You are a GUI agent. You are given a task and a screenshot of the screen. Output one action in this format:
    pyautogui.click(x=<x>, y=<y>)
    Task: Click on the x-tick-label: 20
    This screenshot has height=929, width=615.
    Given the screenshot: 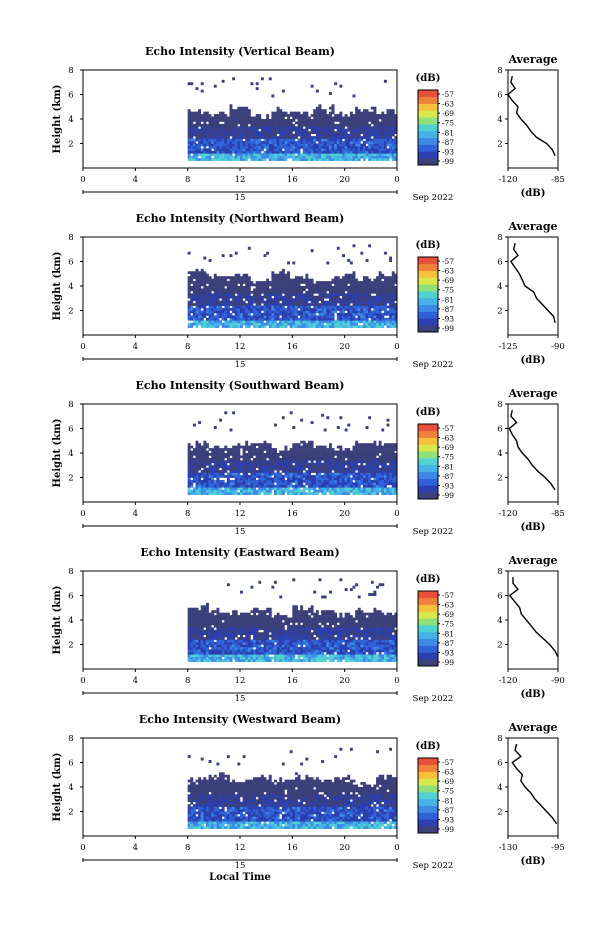 What is the action you would take?
    pyautogui.click(x=344, y=514)
    